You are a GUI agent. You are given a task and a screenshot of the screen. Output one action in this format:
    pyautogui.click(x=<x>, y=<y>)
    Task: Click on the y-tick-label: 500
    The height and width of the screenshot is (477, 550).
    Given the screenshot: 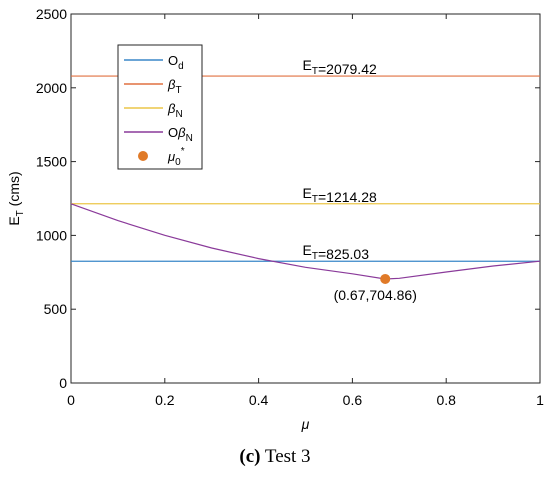 What is the action you would take?
    pyautogui.click(x=56, y=309)
    